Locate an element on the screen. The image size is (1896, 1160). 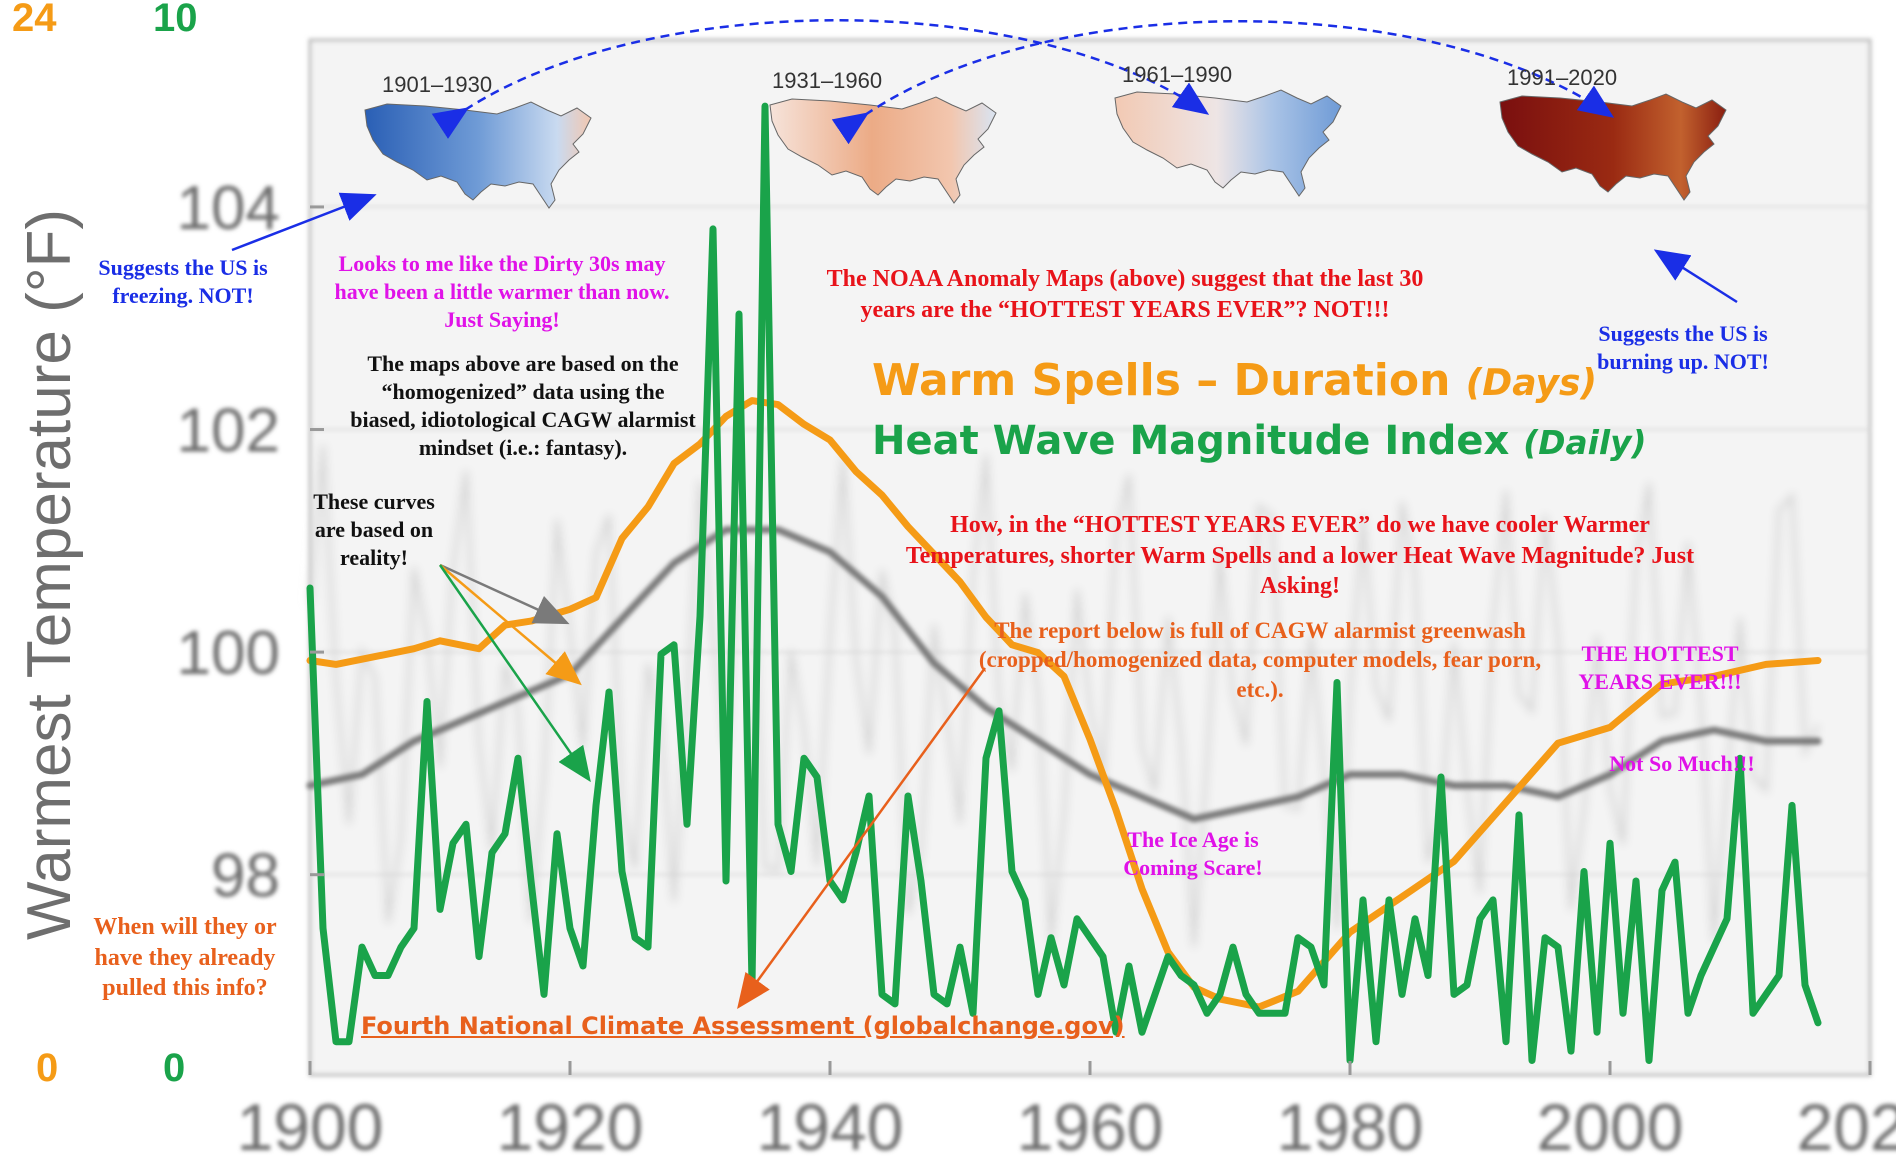
x-tick-label: 1920 is located at coordinates (570, 1125).